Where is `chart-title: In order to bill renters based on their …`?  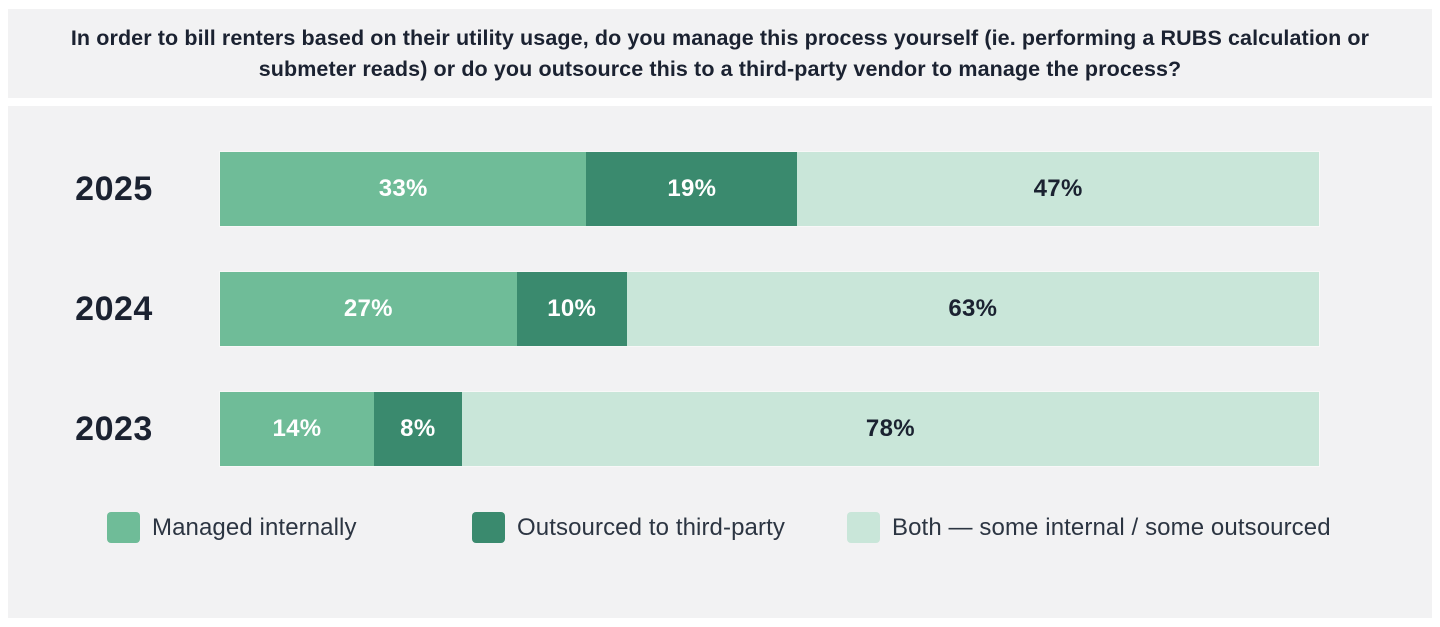
chart-title: In order to bill renters based on their … is located at coordinates (720, 53).